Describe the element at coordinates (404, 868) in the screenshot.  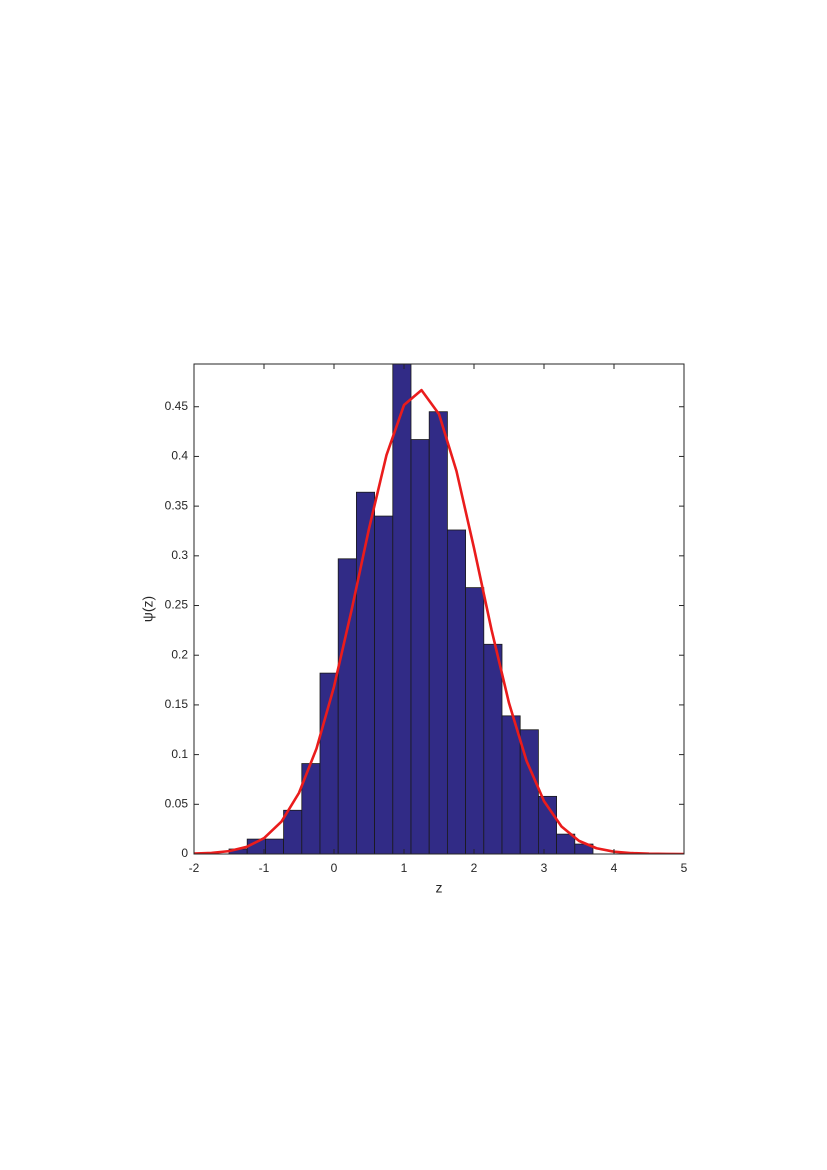
I see `x-tick-label: 1` at that location.